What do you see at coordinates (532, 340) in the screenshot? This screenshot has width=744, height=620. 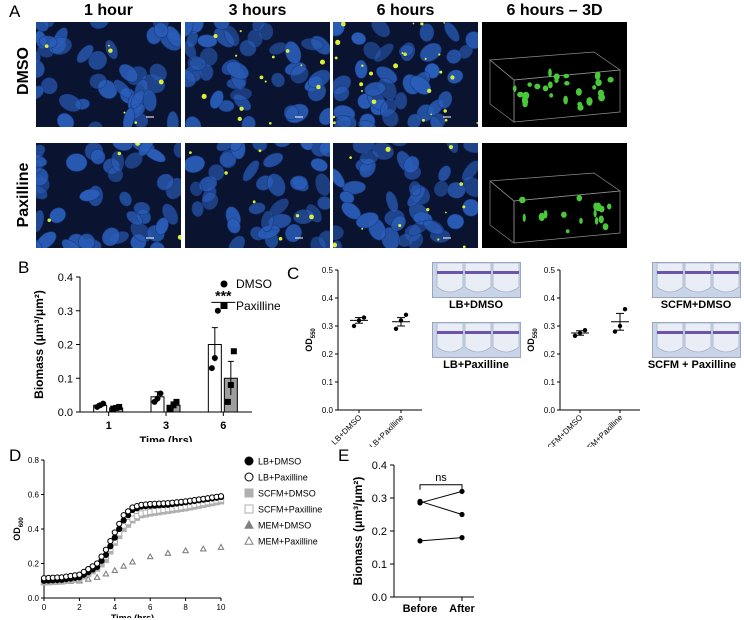 I see `y-axis-title: OD550` at bounding box center [532, 340].